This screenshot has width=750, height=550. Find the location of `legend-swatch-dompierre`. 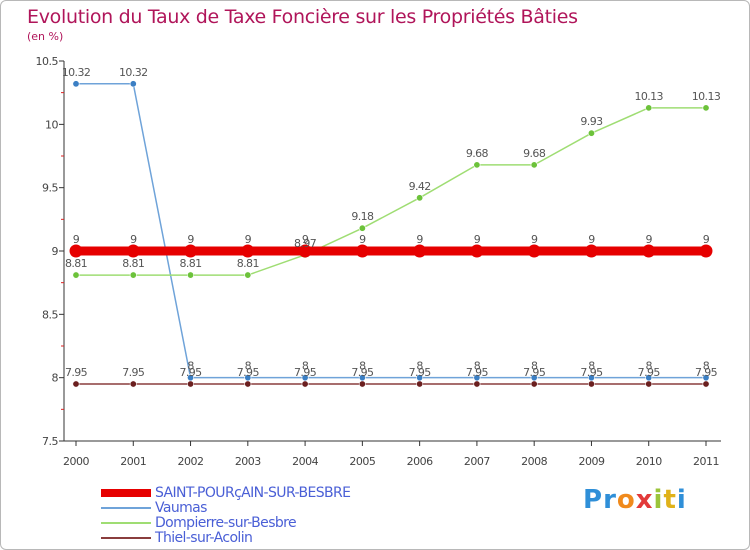

legend-swatch-dompierre is located at coordinates (126, 523).